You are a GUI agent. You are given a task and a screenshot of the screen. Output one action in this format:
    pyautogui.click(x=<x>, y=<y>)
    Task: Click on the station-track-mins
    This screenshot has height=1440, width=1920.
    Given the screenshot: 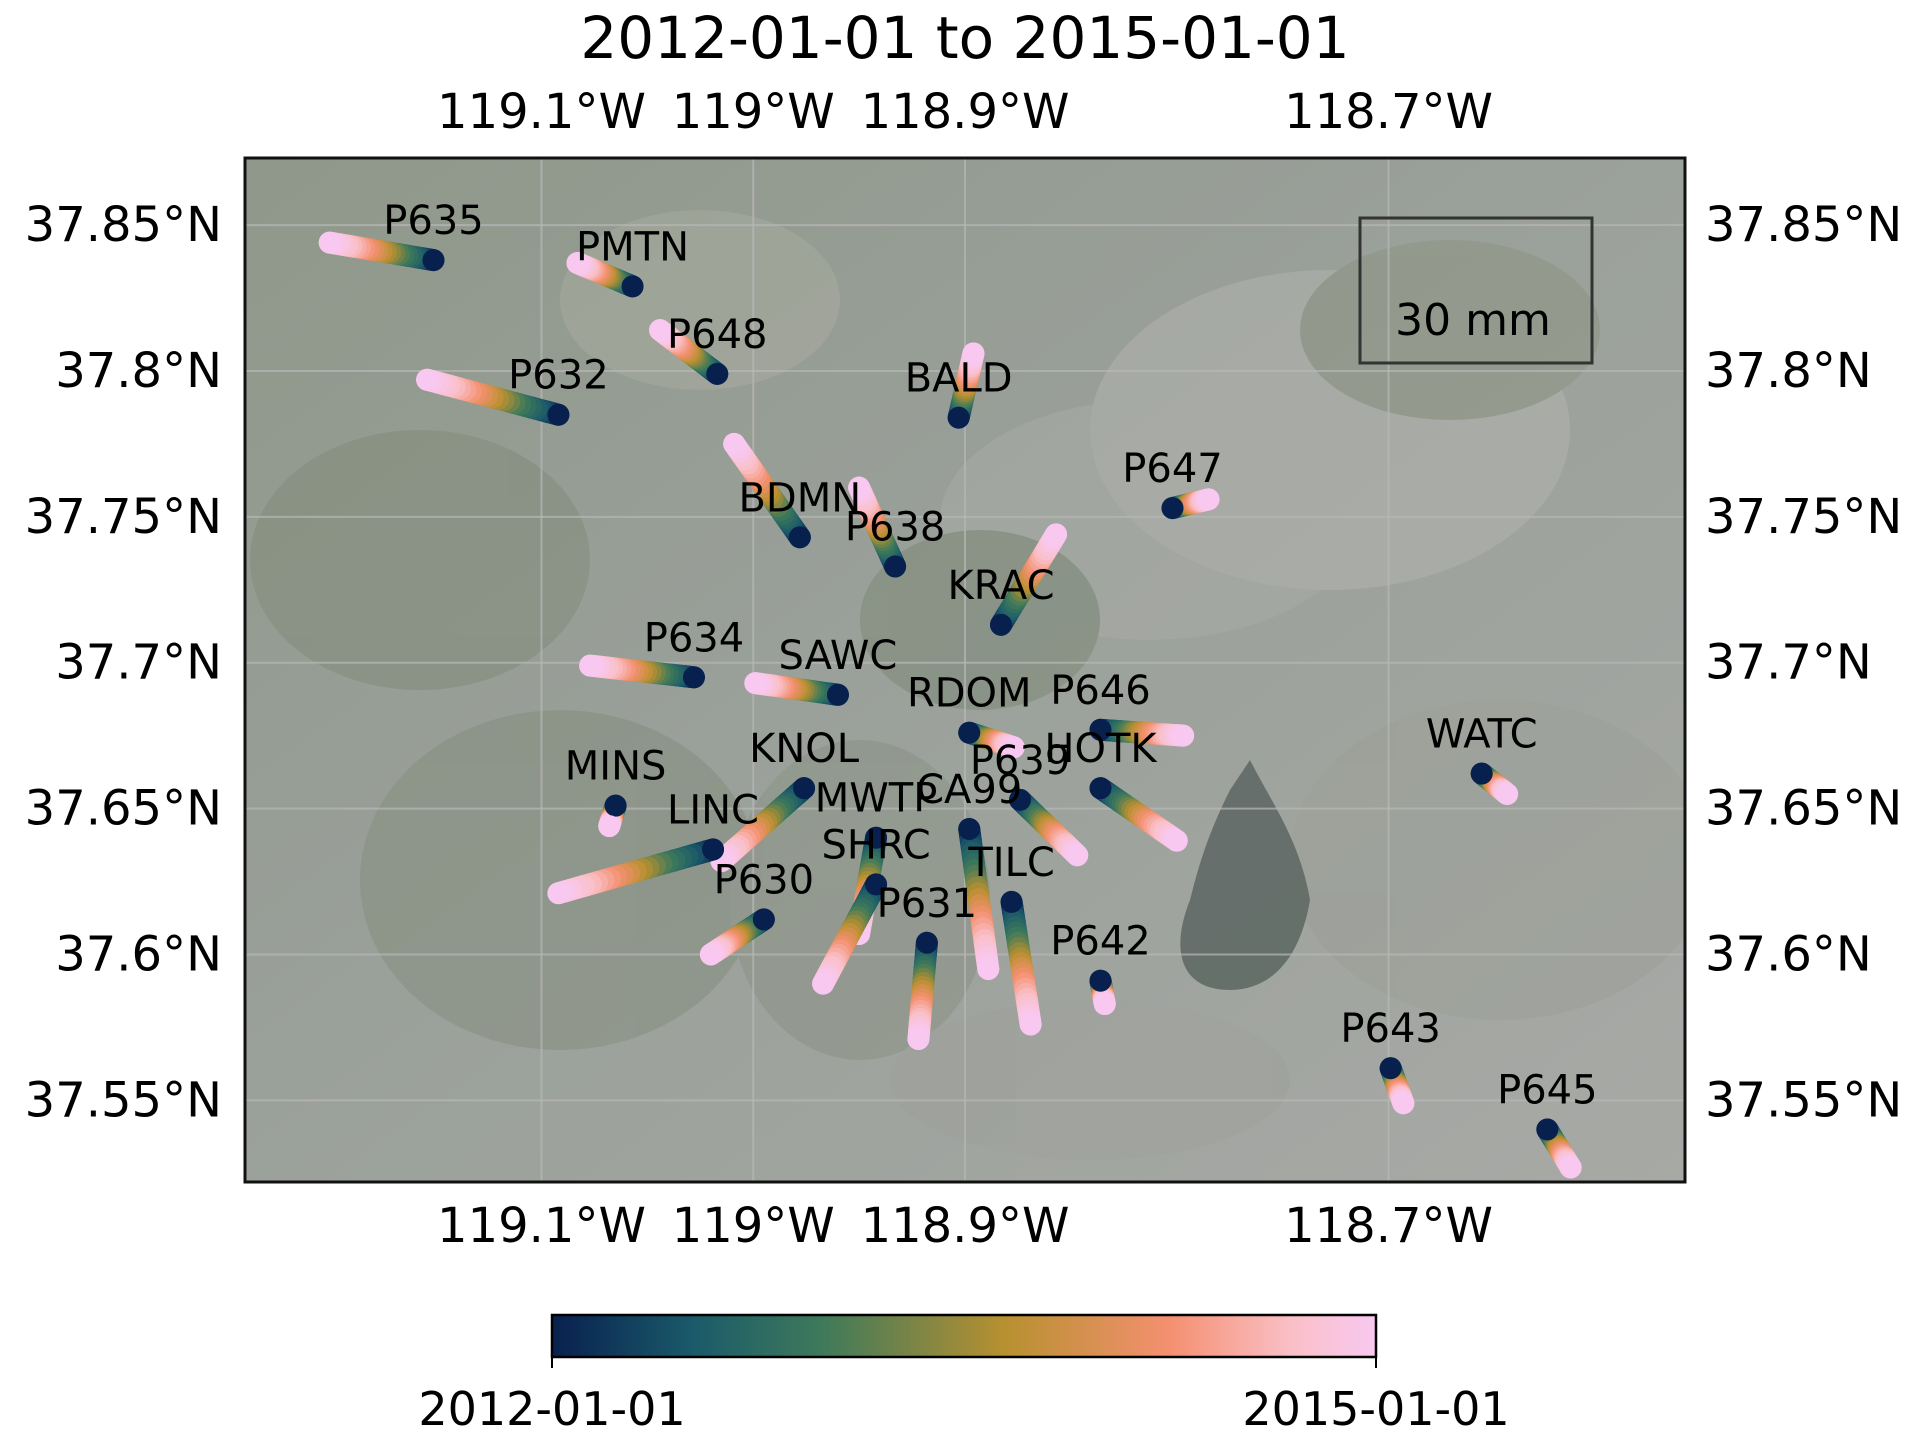 What is the action you would take?
    pyautogui.click(x=612, y=816)
    